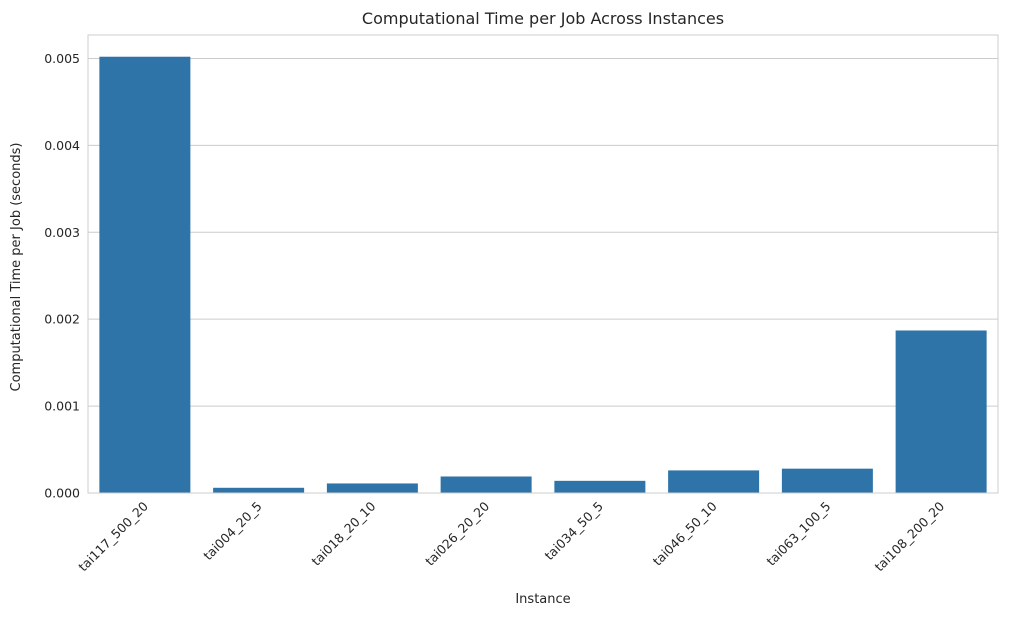 This screenshot has height=619, width=1018. Describe the element at coordinates (685, 533) in the screenshot. I see `x-tick-label: tai046_50_10` at that location.